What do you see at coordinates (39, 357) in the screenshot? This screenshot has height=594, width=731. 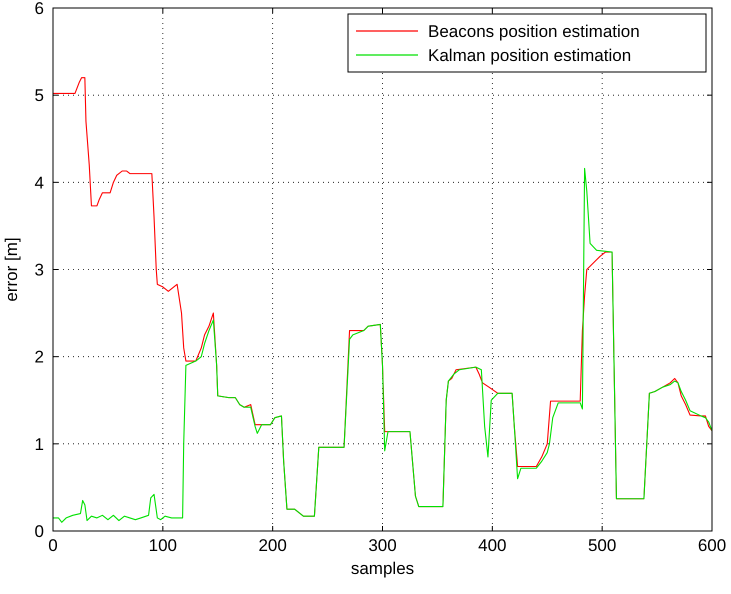 I see `y-tick-label: 2` at bounding box center [39, 357].